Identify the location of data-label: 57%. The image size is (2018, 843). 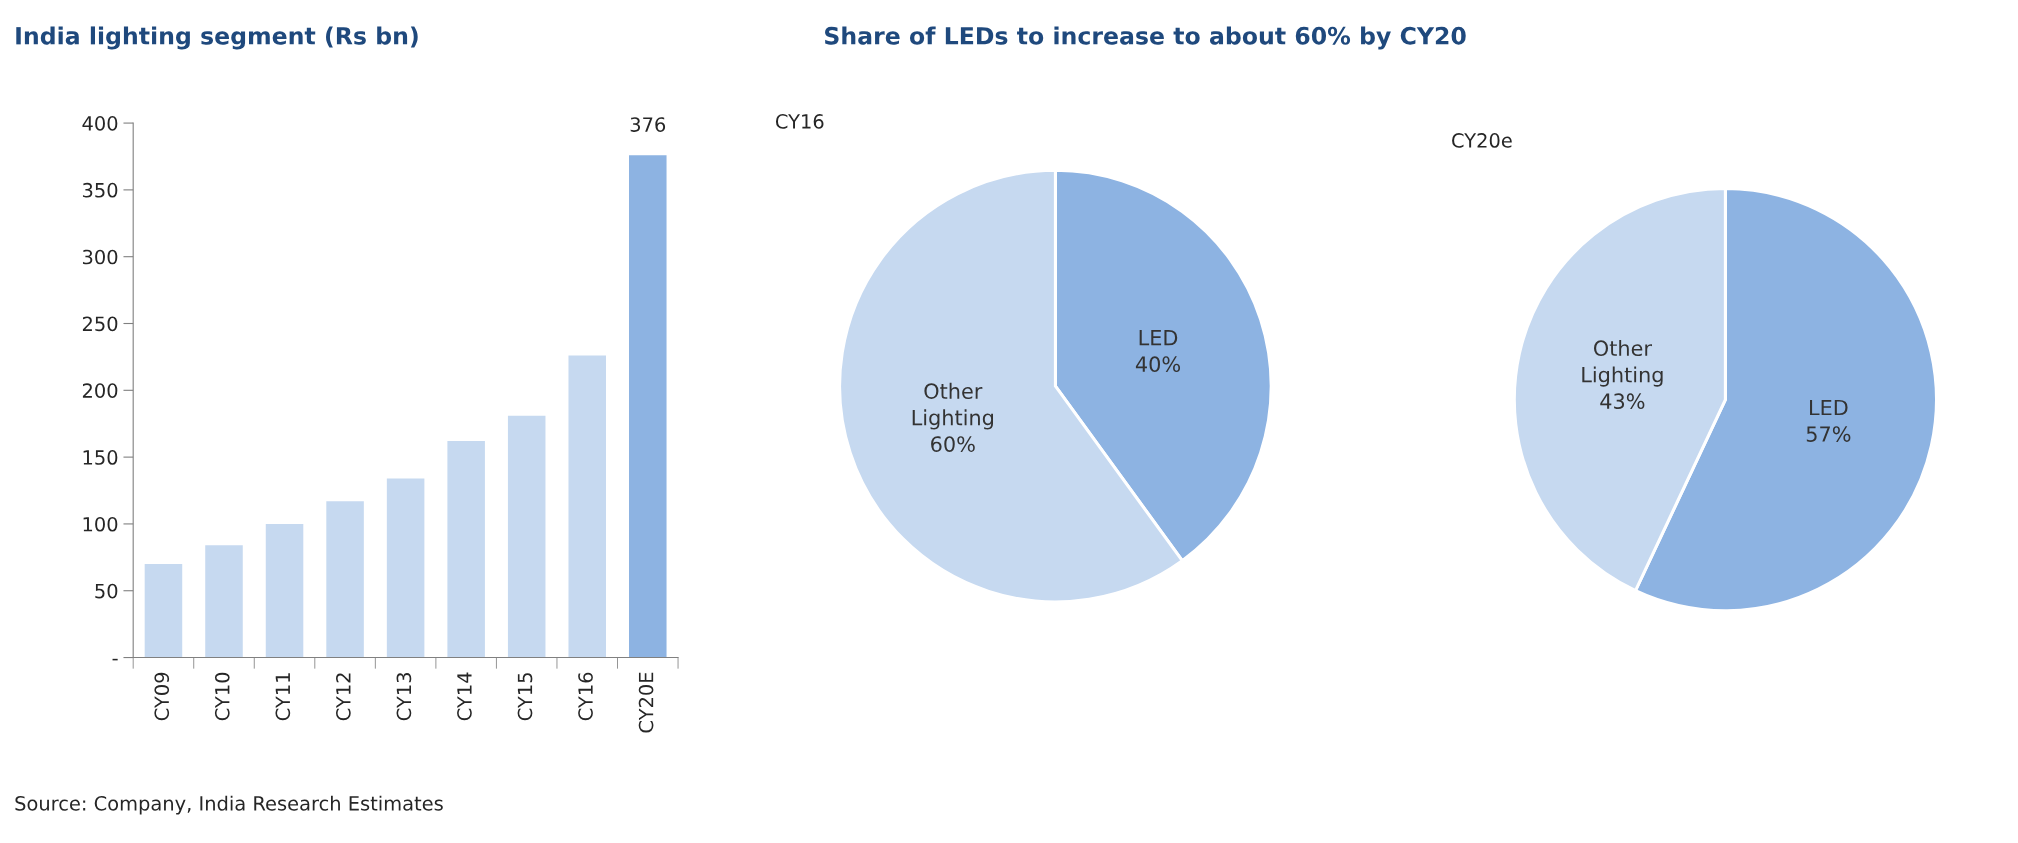
(1828, 434).